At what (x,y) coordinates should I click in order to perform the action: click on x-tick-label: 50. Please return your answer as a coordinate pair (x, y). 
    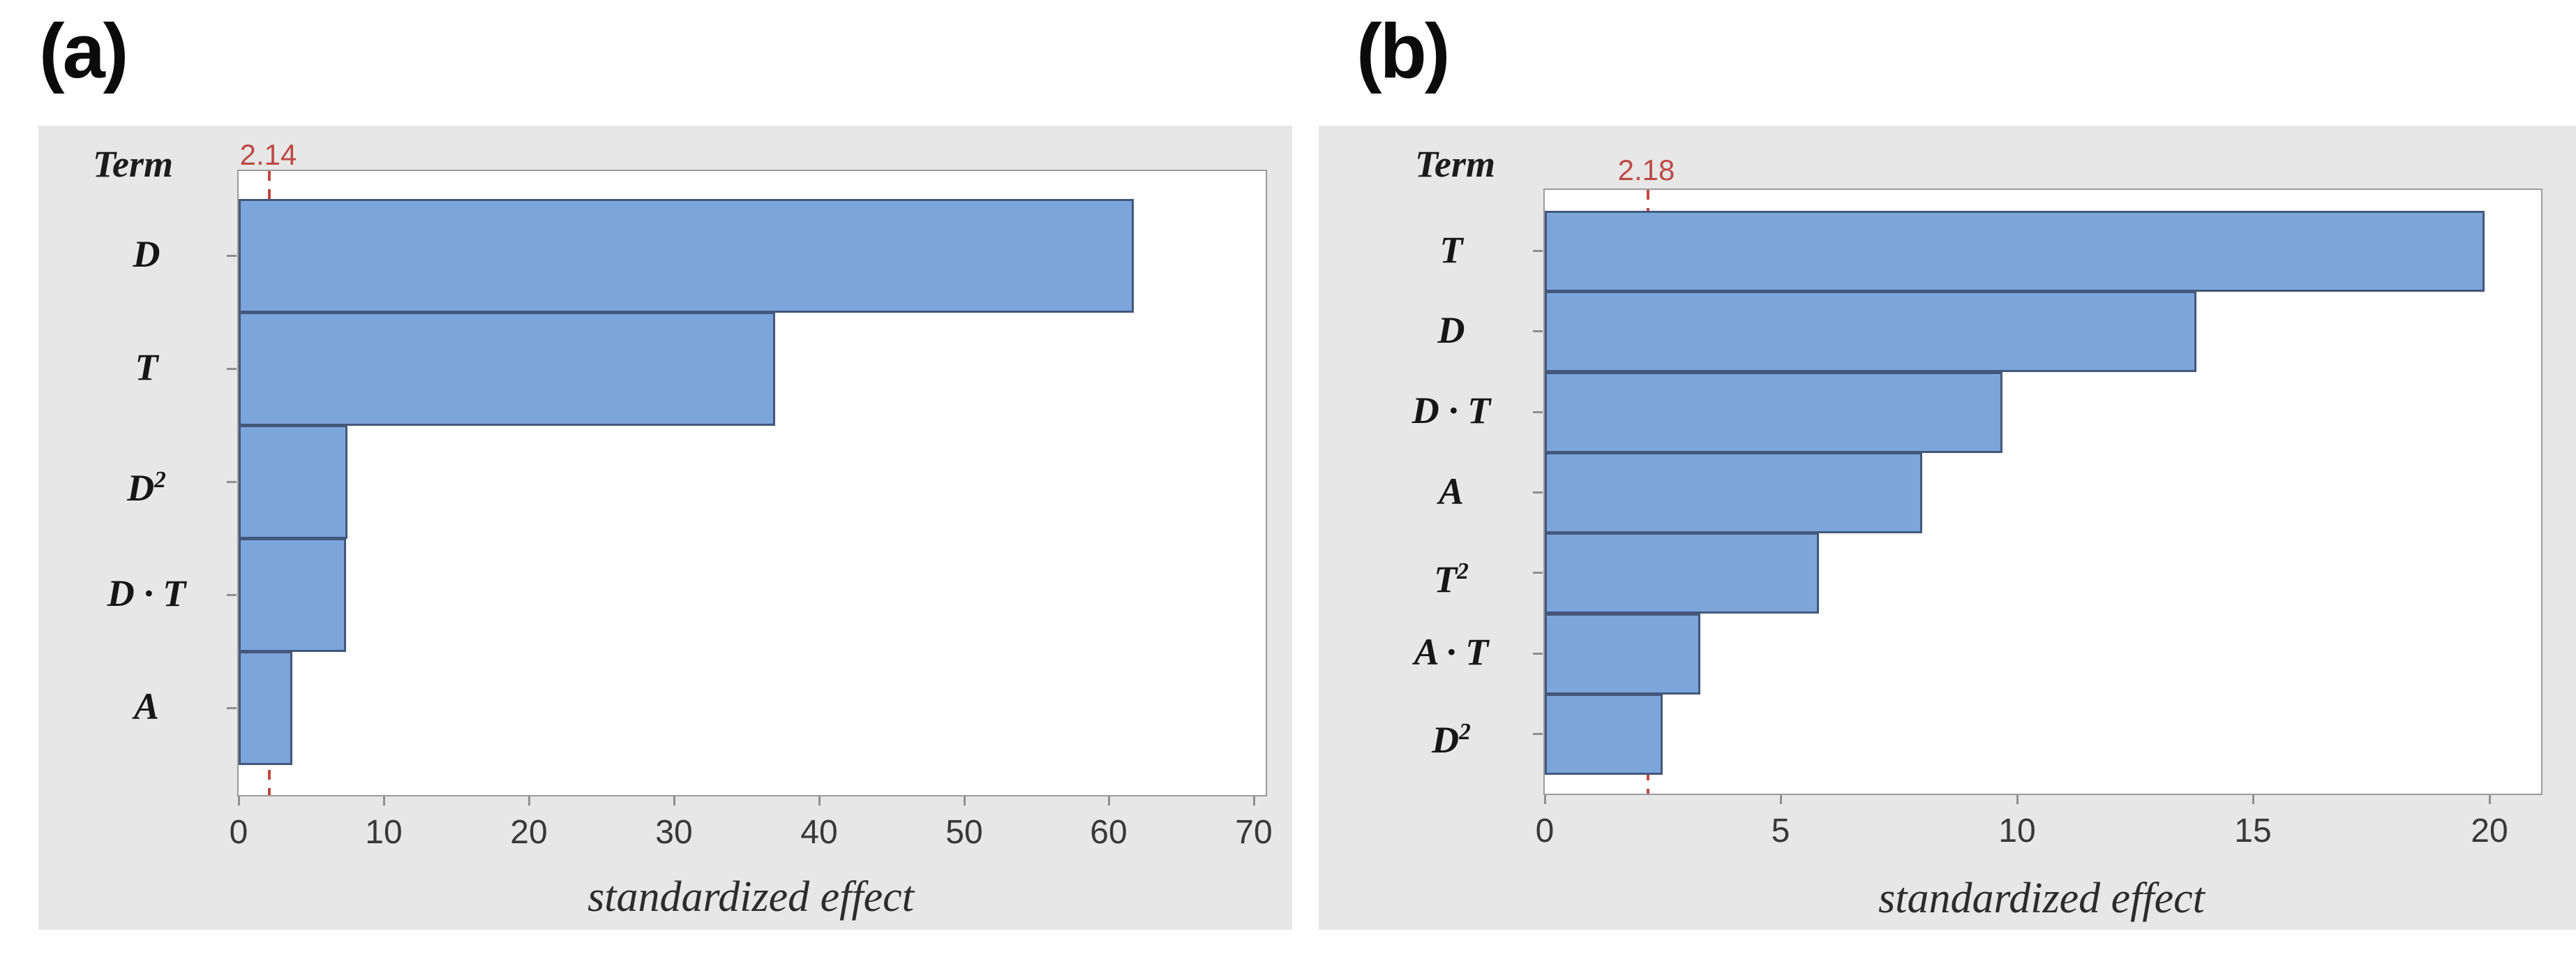
    Looking at the image, I should click on (964, 833).